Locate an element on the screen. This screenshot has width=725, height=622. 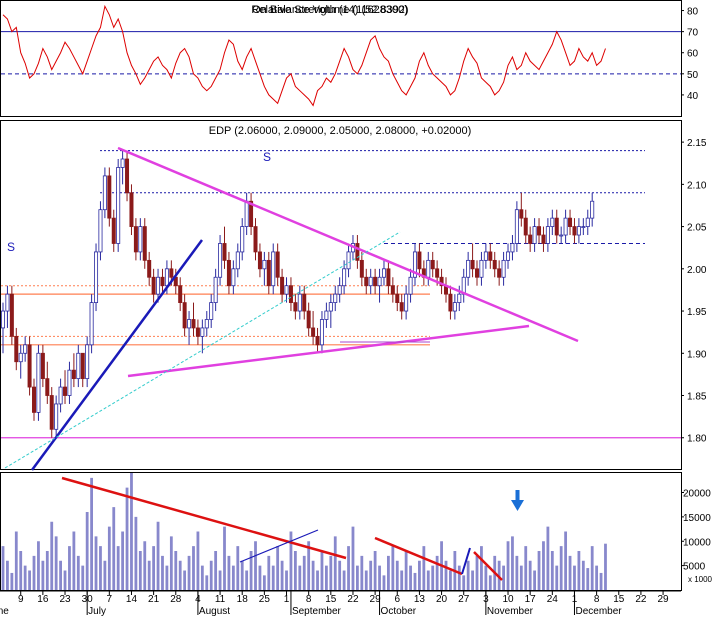
month-label: July is located at coordinates (97, 611).